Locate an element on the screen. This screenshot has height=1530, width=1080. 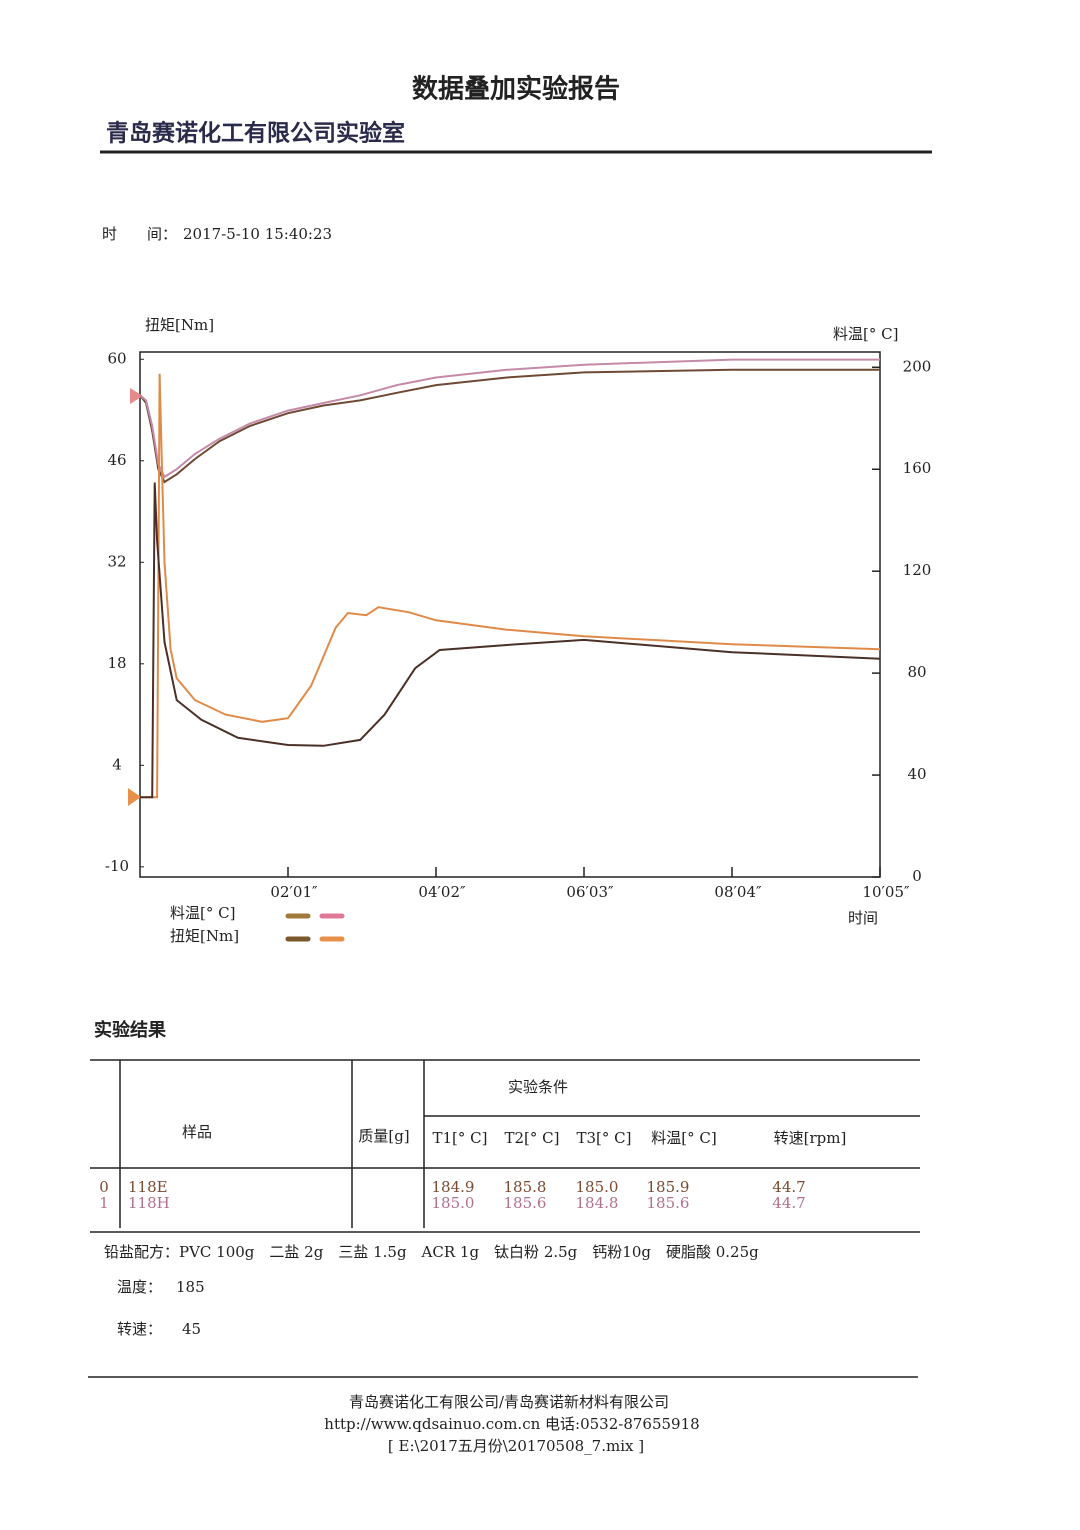
row-index: 1 is located at coordinates (104, 1203).